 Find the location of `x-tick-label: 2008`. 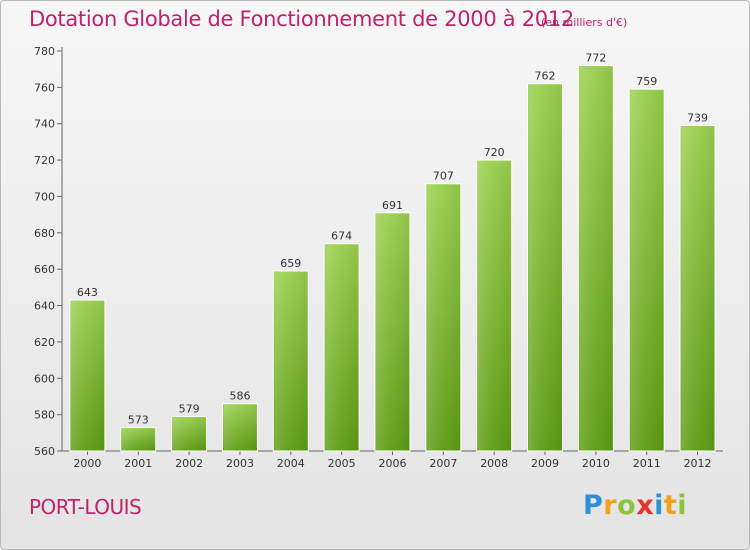

x-tick-label: 2008 is located at coordinates (494, 463).